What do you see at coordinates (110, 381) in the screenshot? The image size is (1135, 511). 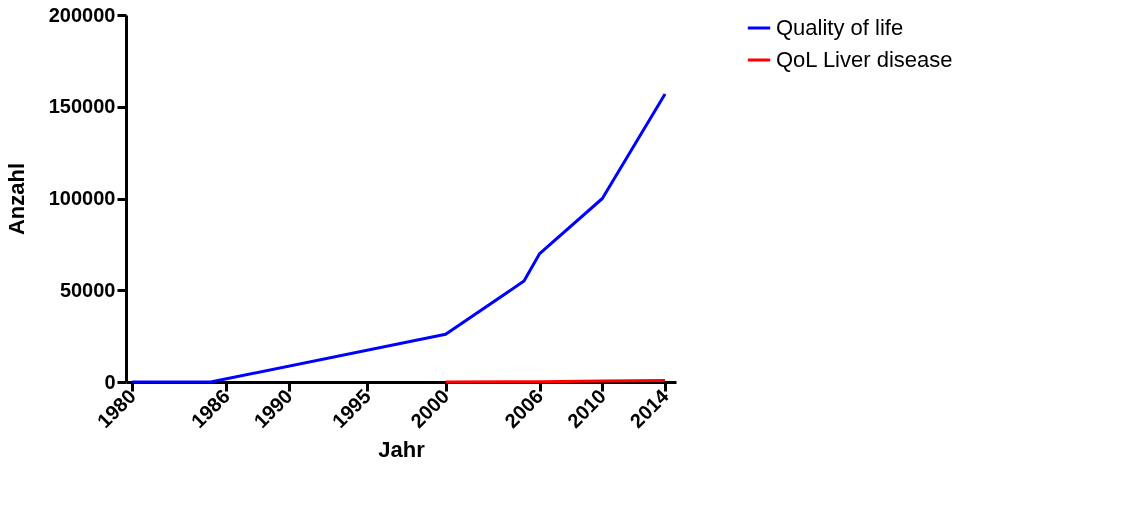 I see `y-tick-label: 0` at bounding box center [110, 381].